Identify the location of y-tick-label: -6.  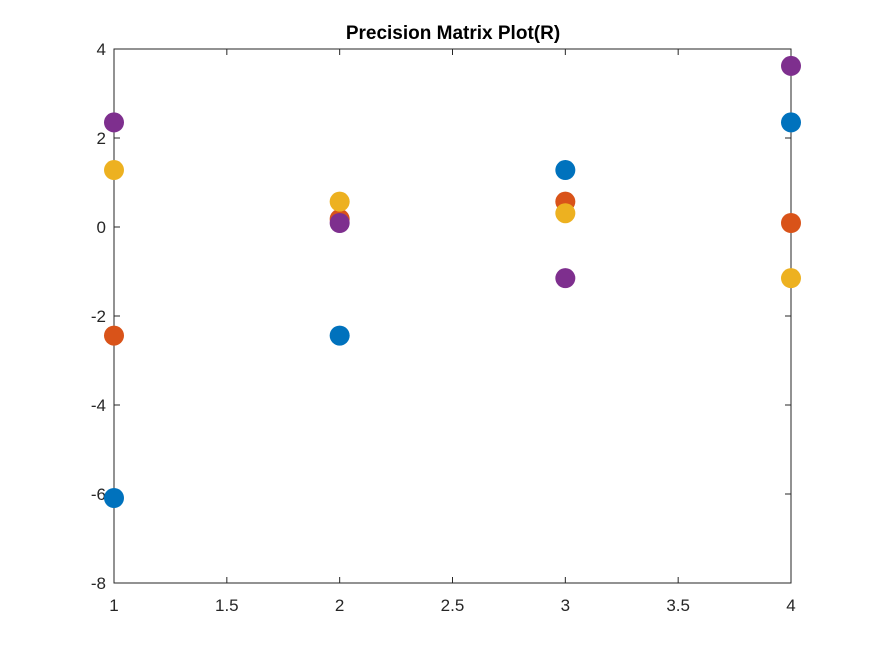
(98, 494).